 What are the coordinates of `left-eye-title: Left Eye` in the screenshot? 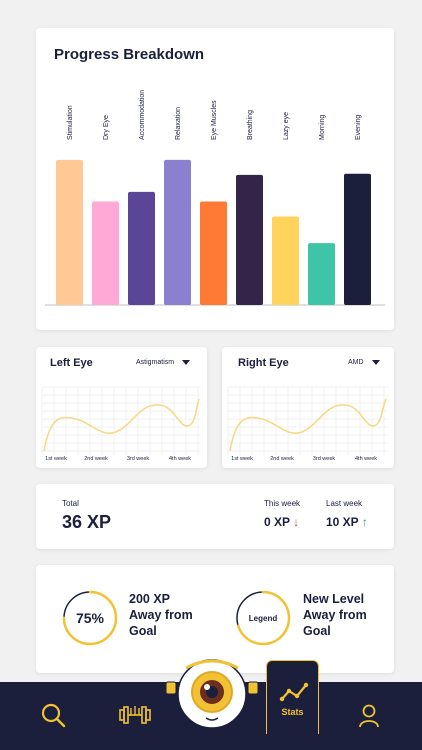 It's located at (71, 363).